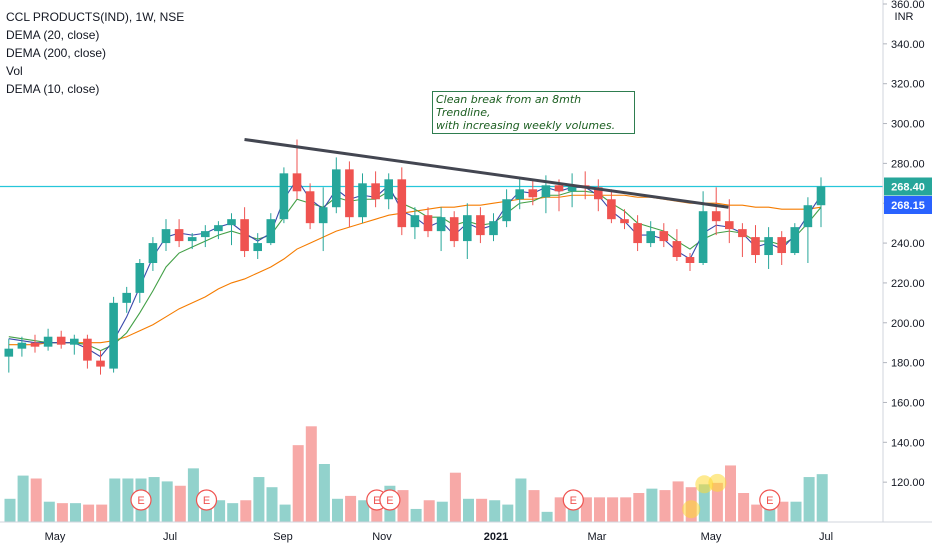  What do you see at coordinates (908, 364) in the screenshot?
I see `price-tick-label: 180.00` at bounding box center [908, 364].